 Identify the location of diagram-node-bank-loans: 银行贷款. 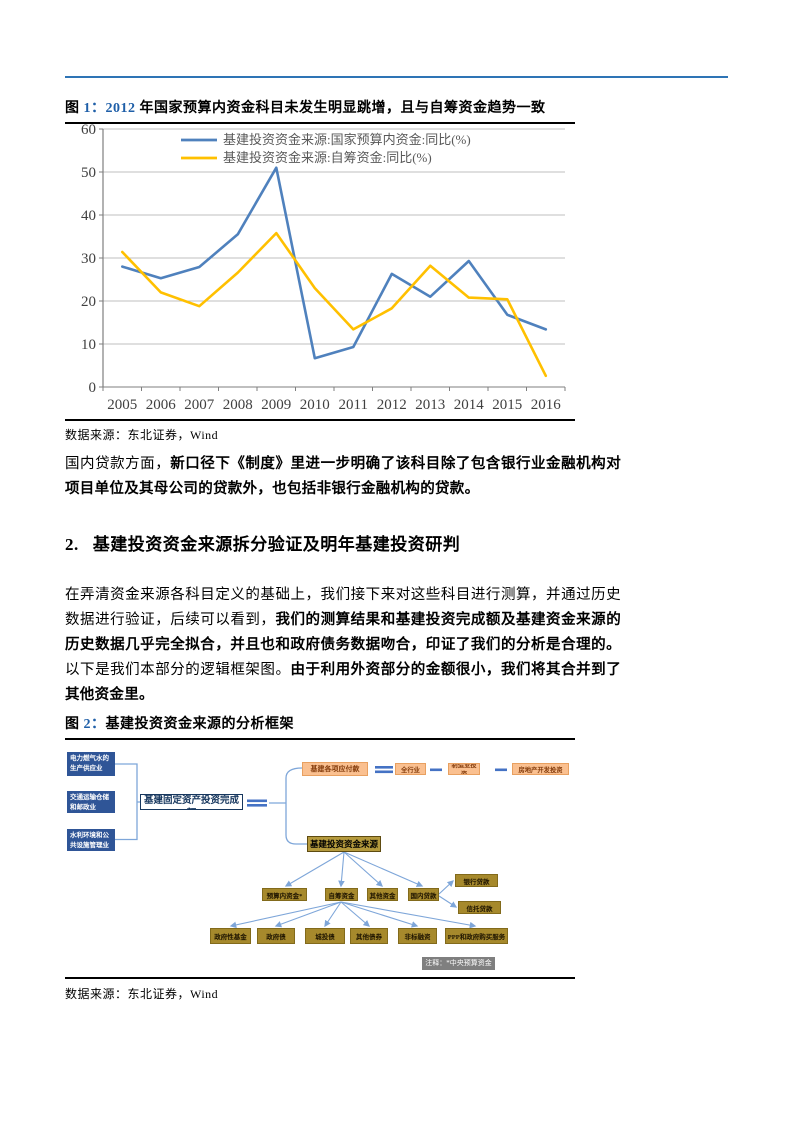
(476, 880).